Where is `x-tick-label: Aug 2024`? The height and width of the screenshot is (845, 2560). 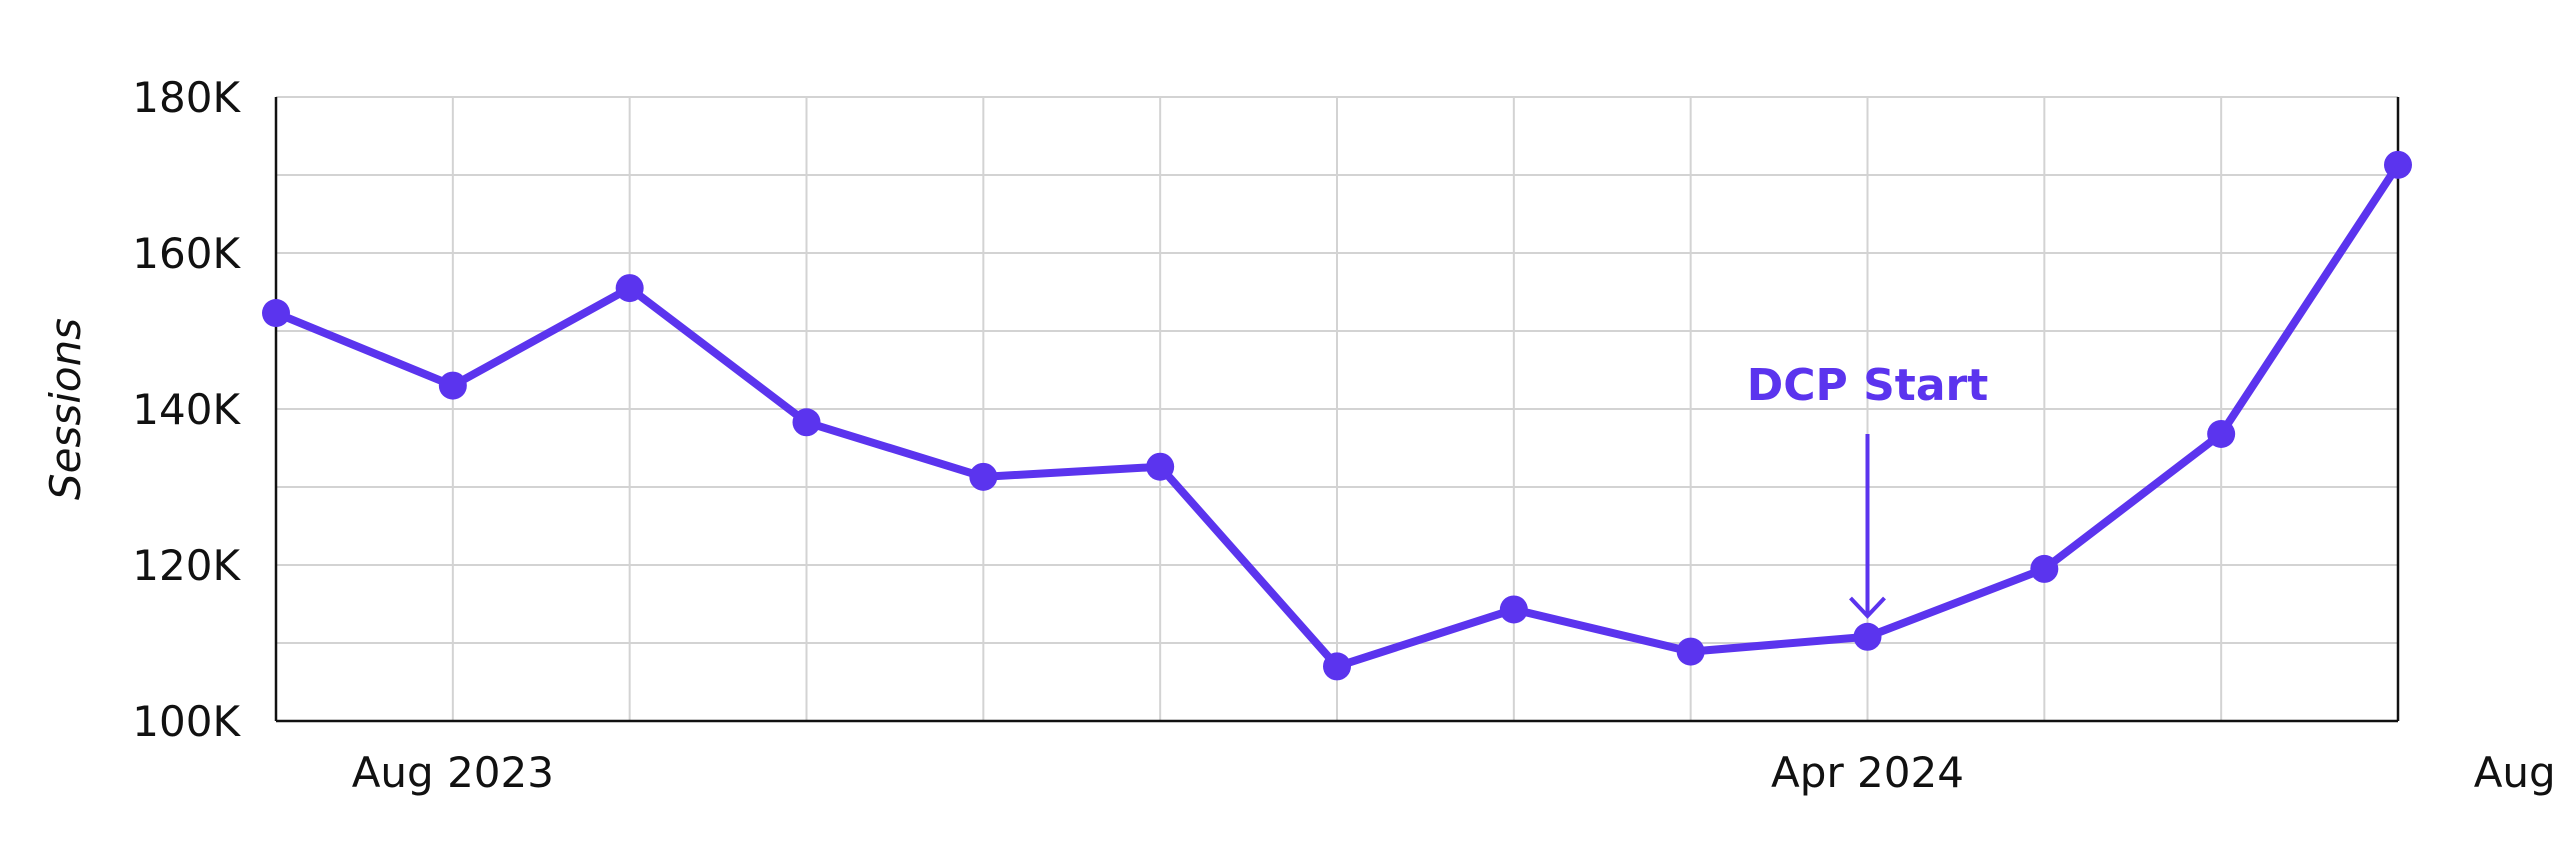 x-tick-label: Aug 2024 is located at coordinates (2517, 772).